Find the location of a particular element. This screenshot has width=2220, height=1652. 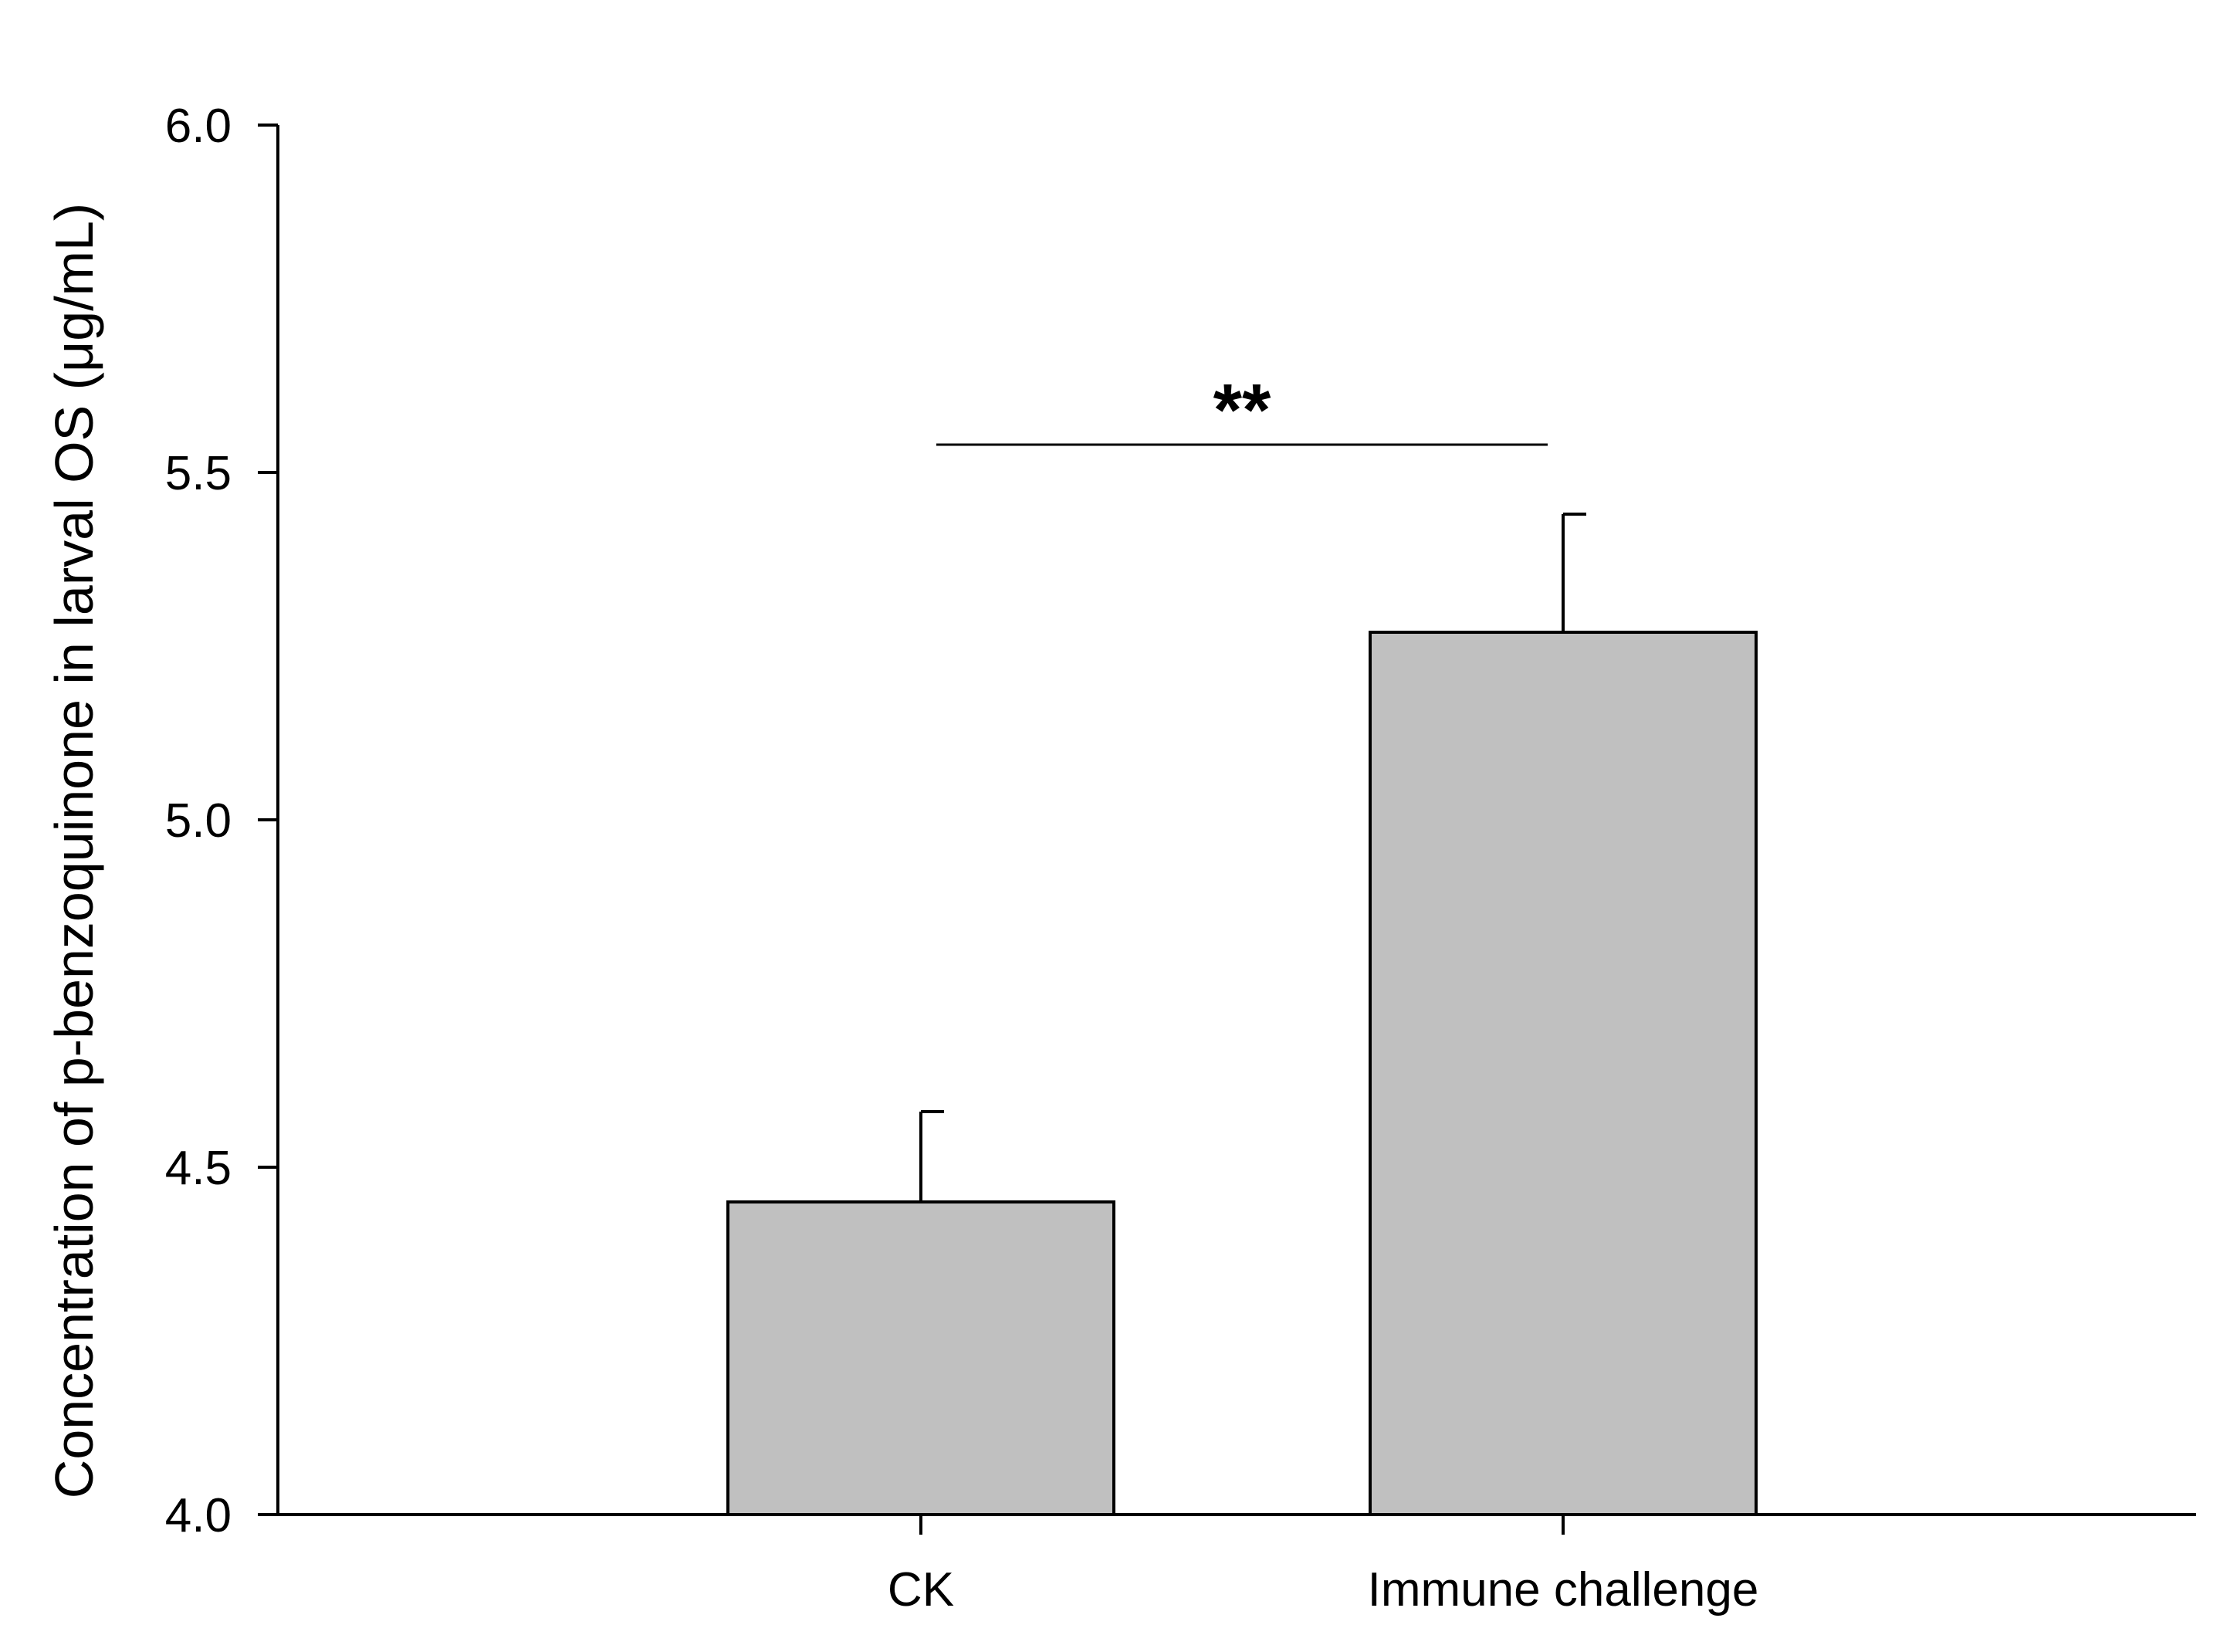

y-tick-label: 4.5 is located at coordinates (198, 1168).